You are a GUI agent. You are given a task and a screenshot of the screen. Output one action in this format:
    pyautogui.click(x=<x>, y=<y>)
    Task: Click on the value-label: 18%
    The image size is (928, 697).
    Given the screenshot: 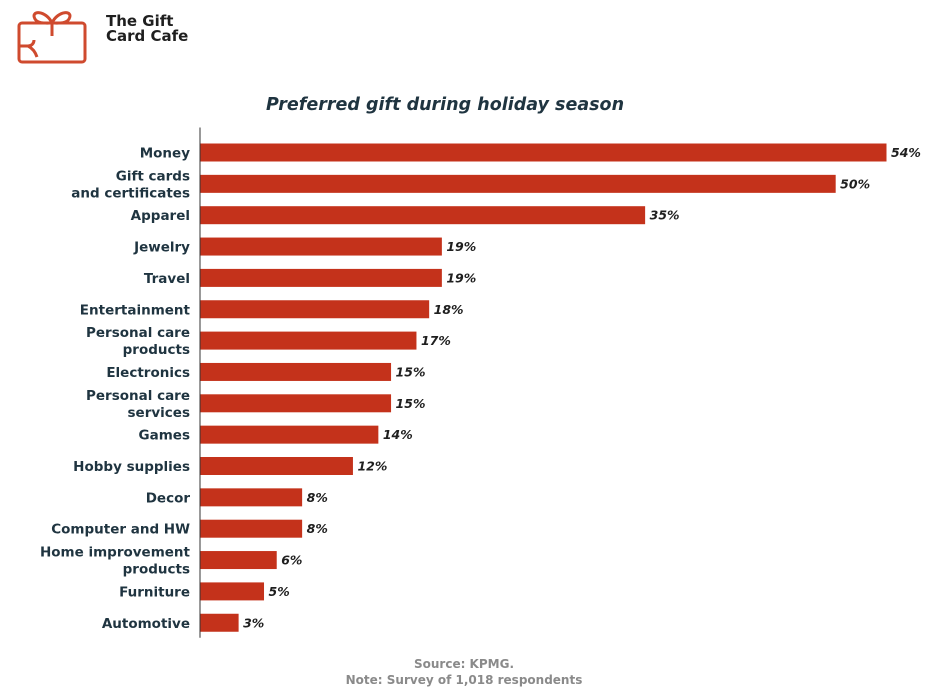 What is the action you would take?
    pyautogui.click(x=449, y=309)
    